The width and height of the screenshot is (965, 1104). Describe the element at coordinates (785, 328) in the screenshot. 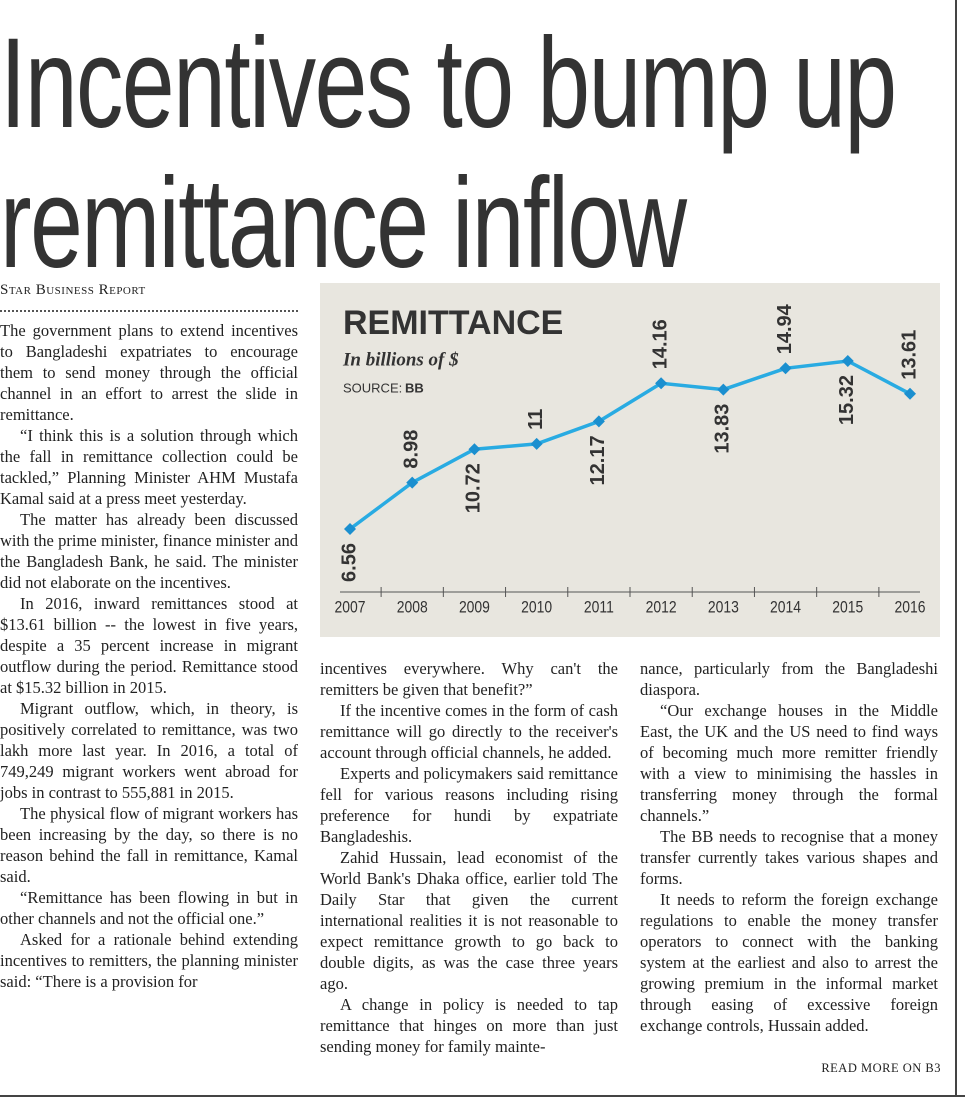

I see `data-label: 14.94` at that location.